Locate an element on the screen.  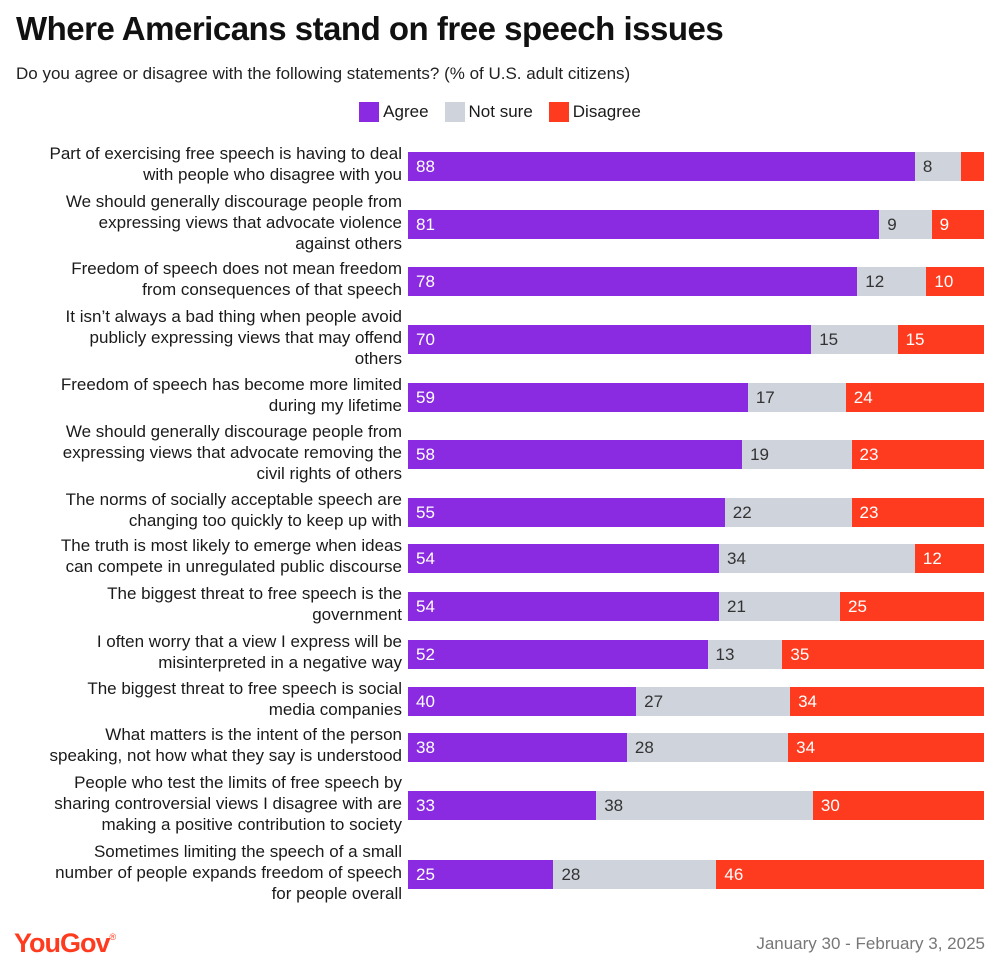
value-label-not-sure: 8 is located at coordinates (927, 166).